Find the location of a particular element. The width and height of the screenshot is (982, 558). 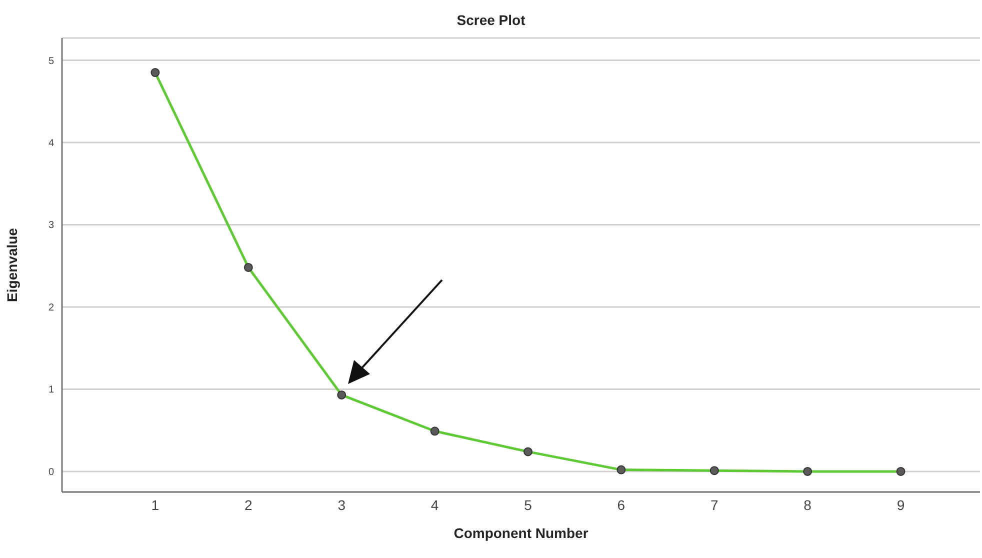

x-tick-label: 7 is located at coordinates (714, 504).